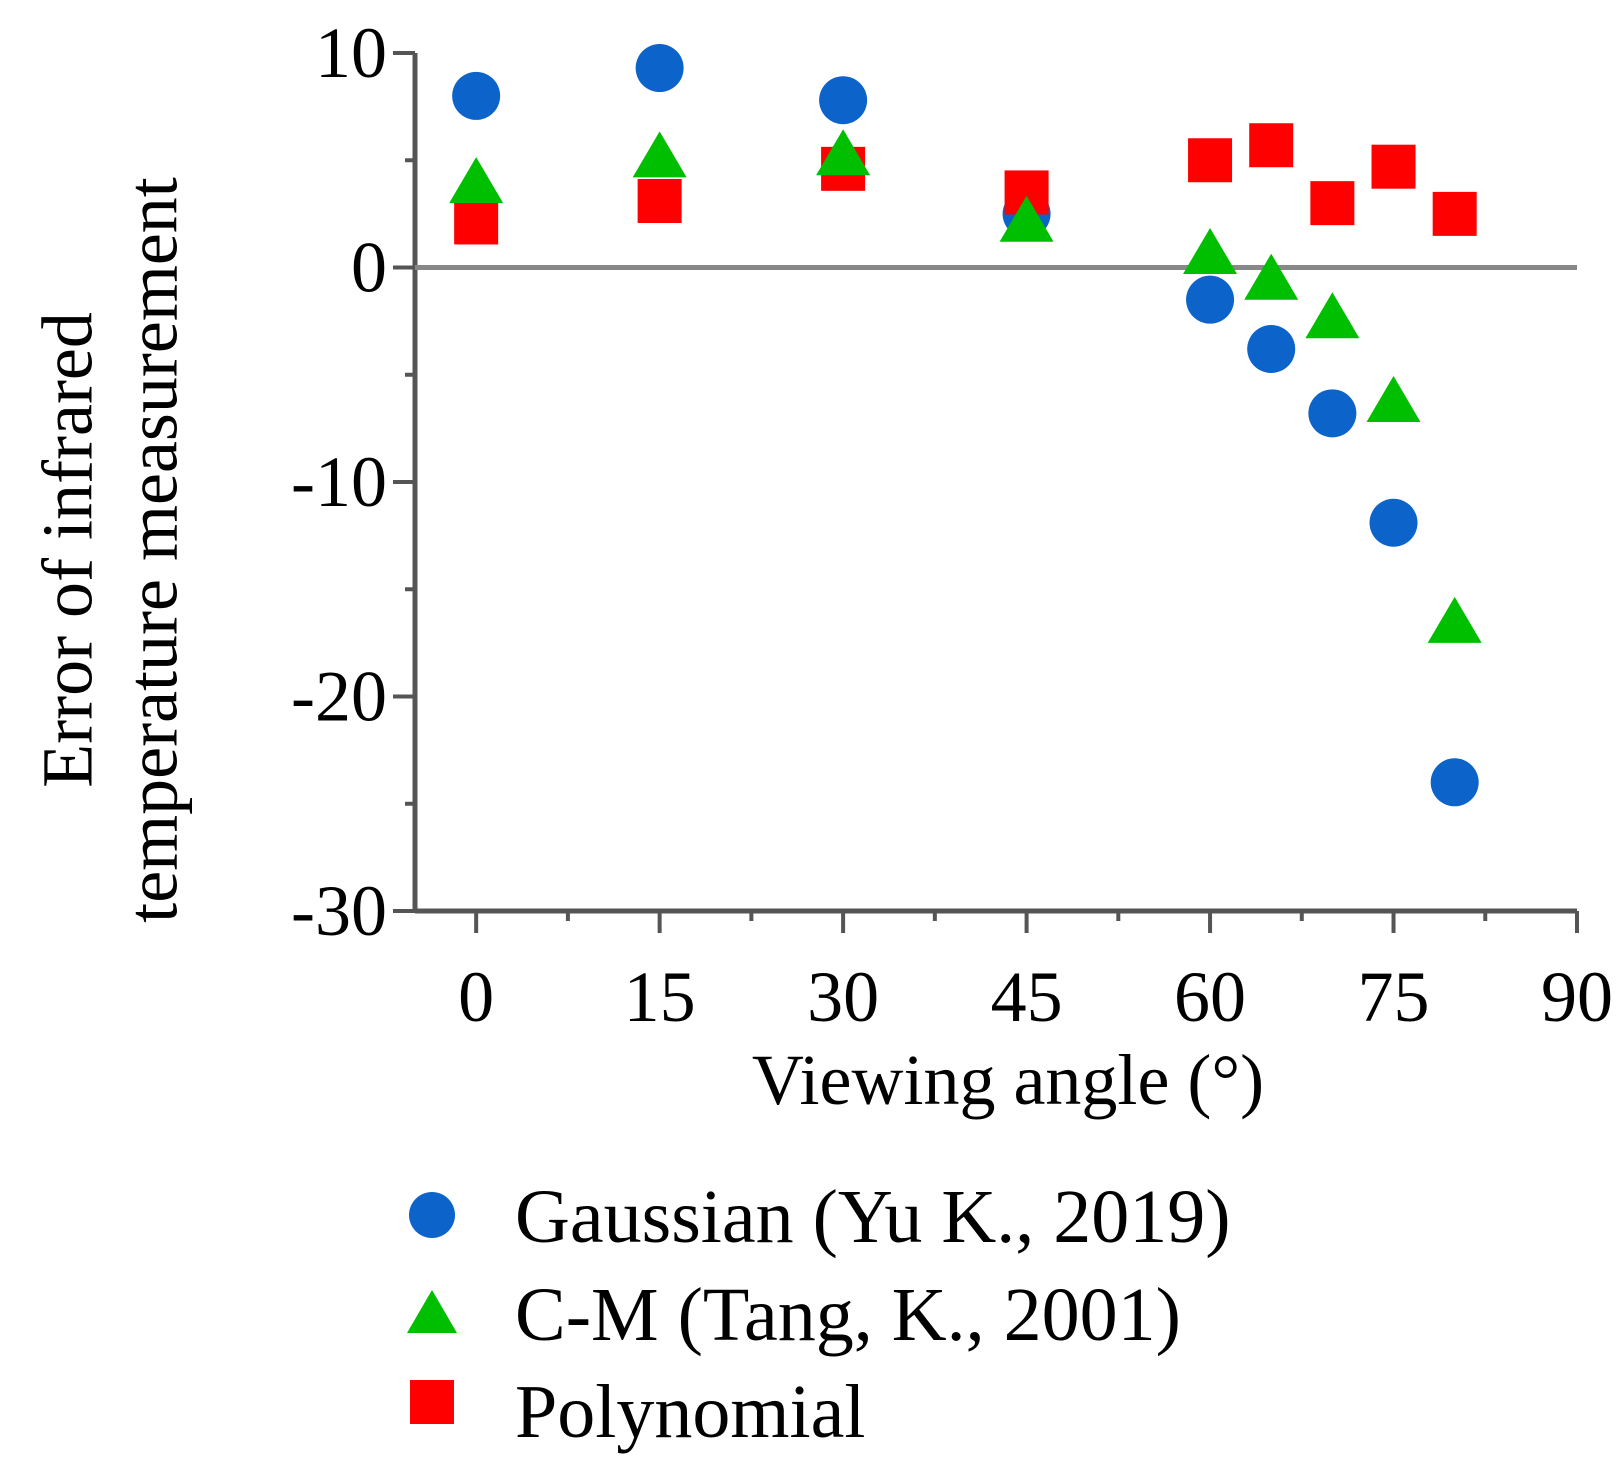 Image resolution: width=1618 pixels, height=1465 pixels. Describe the element at coordinates (339, 911) in the screenshot. I see `y-tick-label: -30` at that location.